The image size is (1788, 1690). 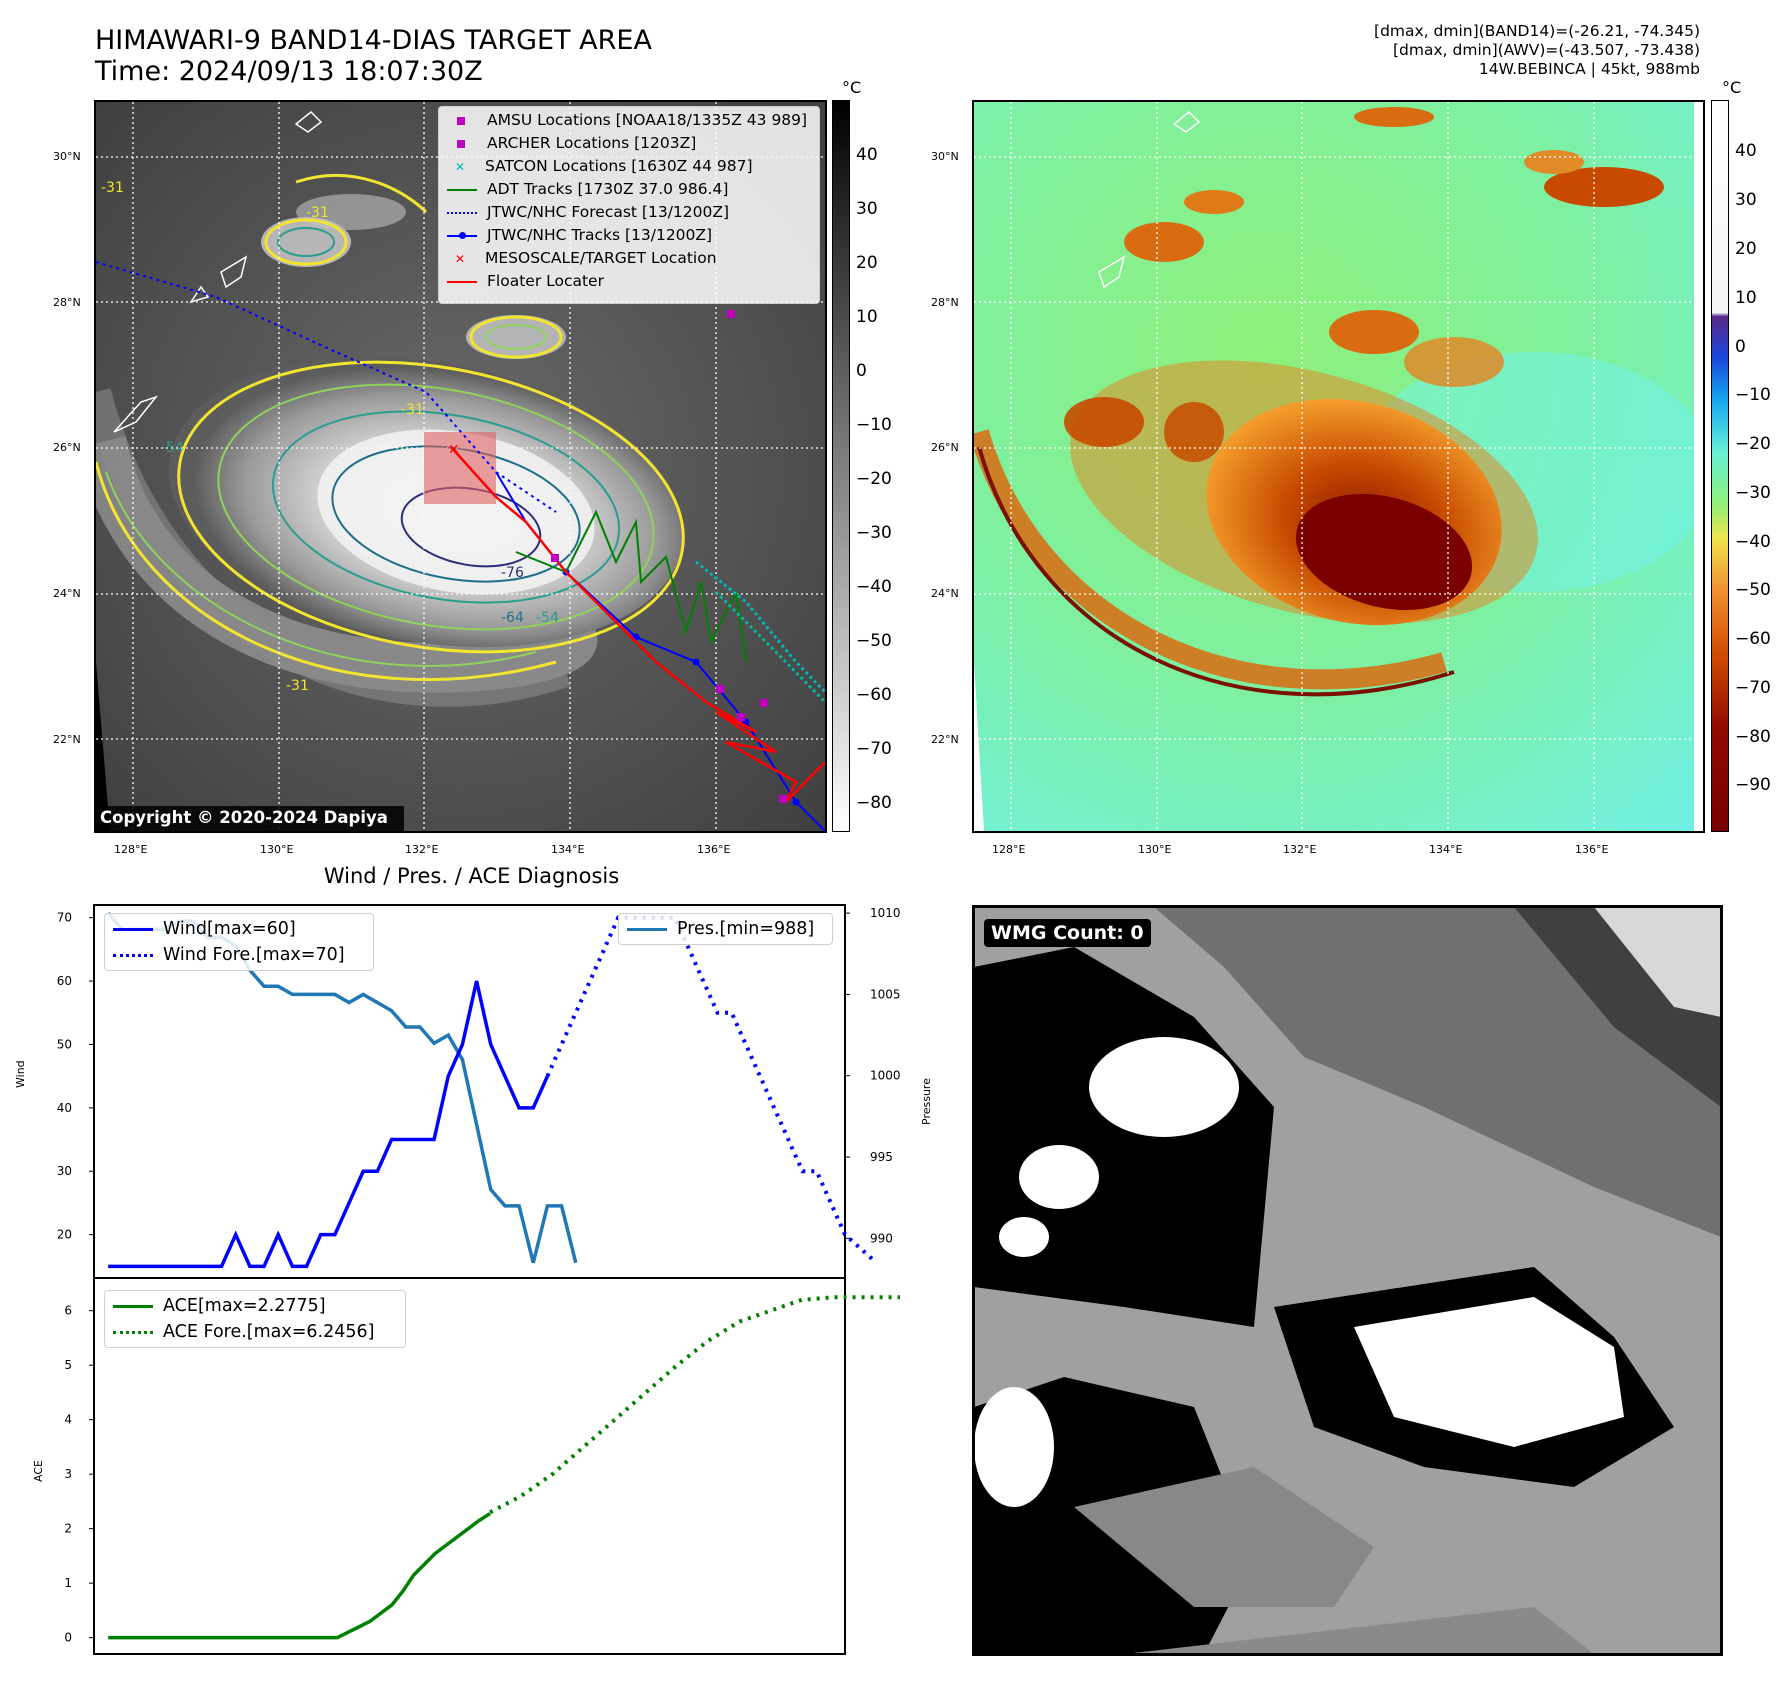 I want to click on pressure-ytick-label: 990, so click(x=881, y=1238).